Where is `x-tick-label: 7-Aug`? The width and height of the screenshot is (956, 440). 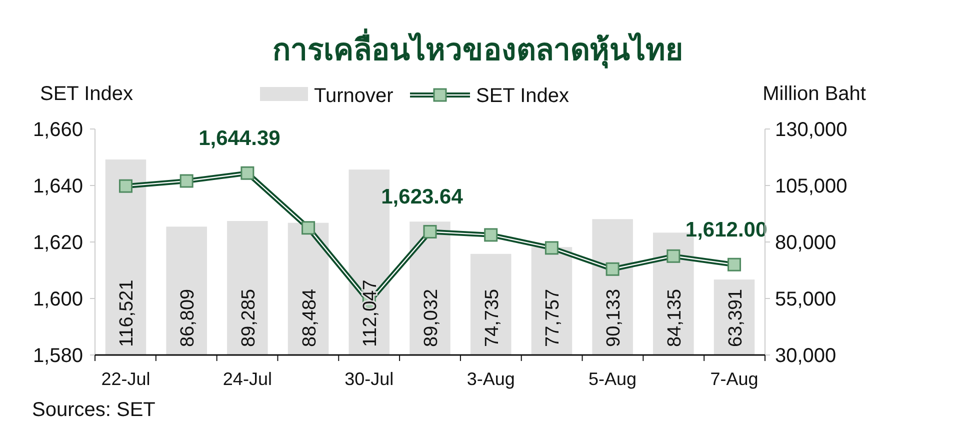
x-tick-label: 7-Aug is located at coordinates (734, 379).